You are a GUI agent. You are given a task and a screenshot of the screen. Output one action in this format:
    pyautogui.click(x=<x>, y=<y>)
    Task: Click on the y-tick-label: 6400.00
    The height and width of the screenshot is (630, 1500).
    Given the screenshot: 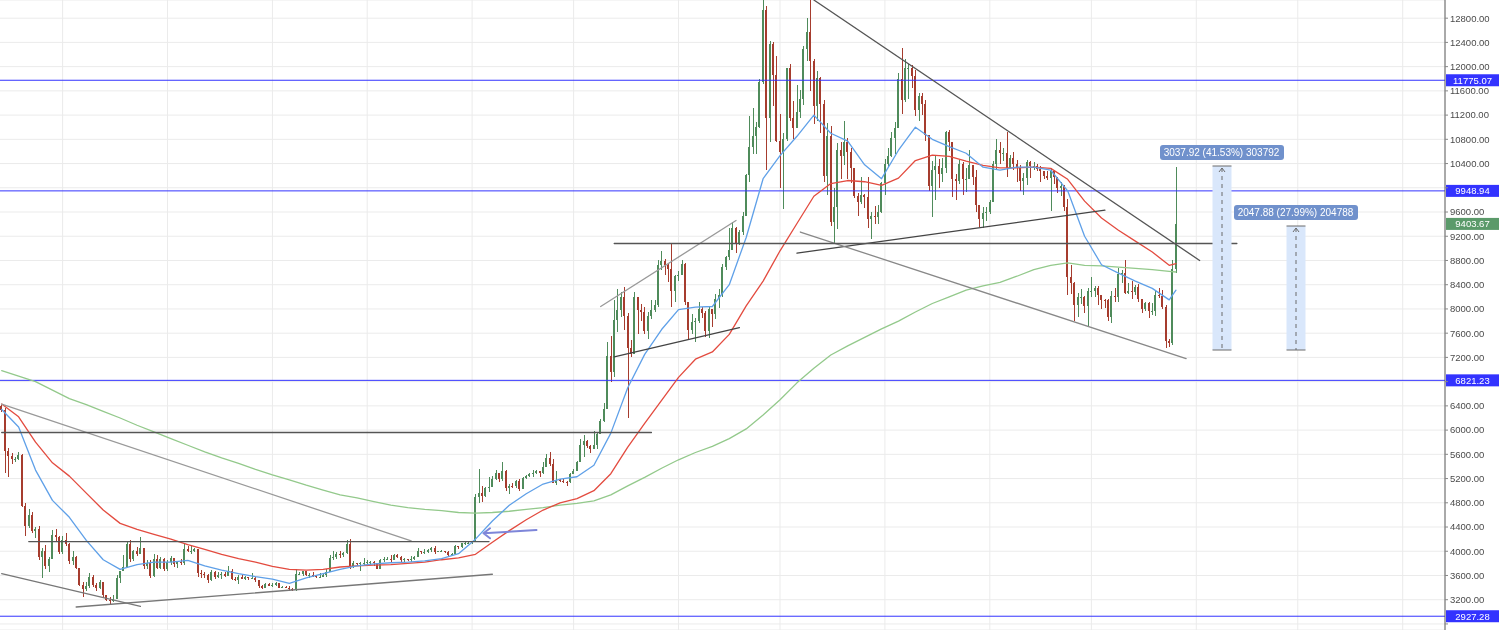 What is the action you would take?
    pyautogui.click(x=1467, y=406)
    